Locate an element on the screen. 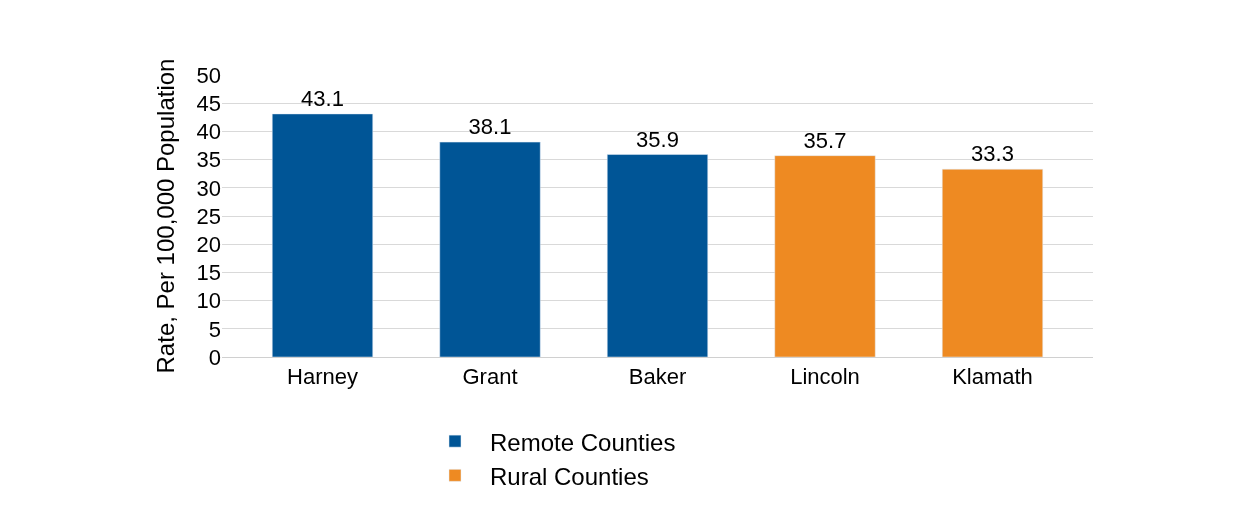  legend-label: Rural Counties is located at coordinates (569, 476).